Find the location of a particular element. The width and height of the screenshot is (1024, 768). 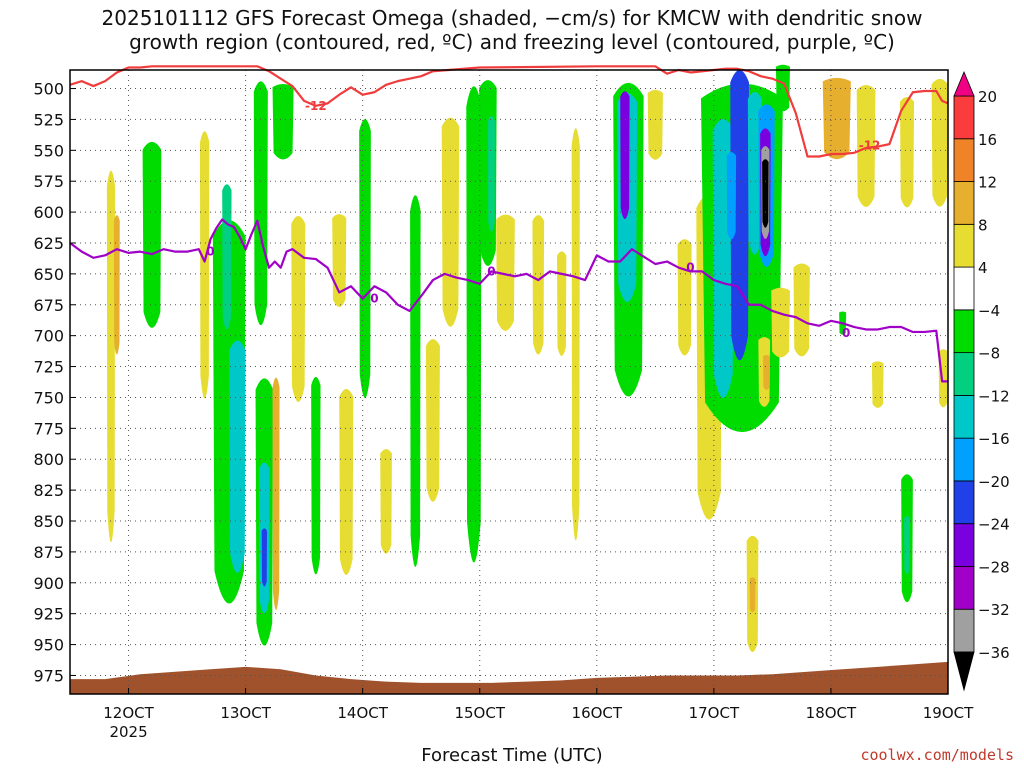

x-tick-label: 13OCT is located at coordinates (245, 713).